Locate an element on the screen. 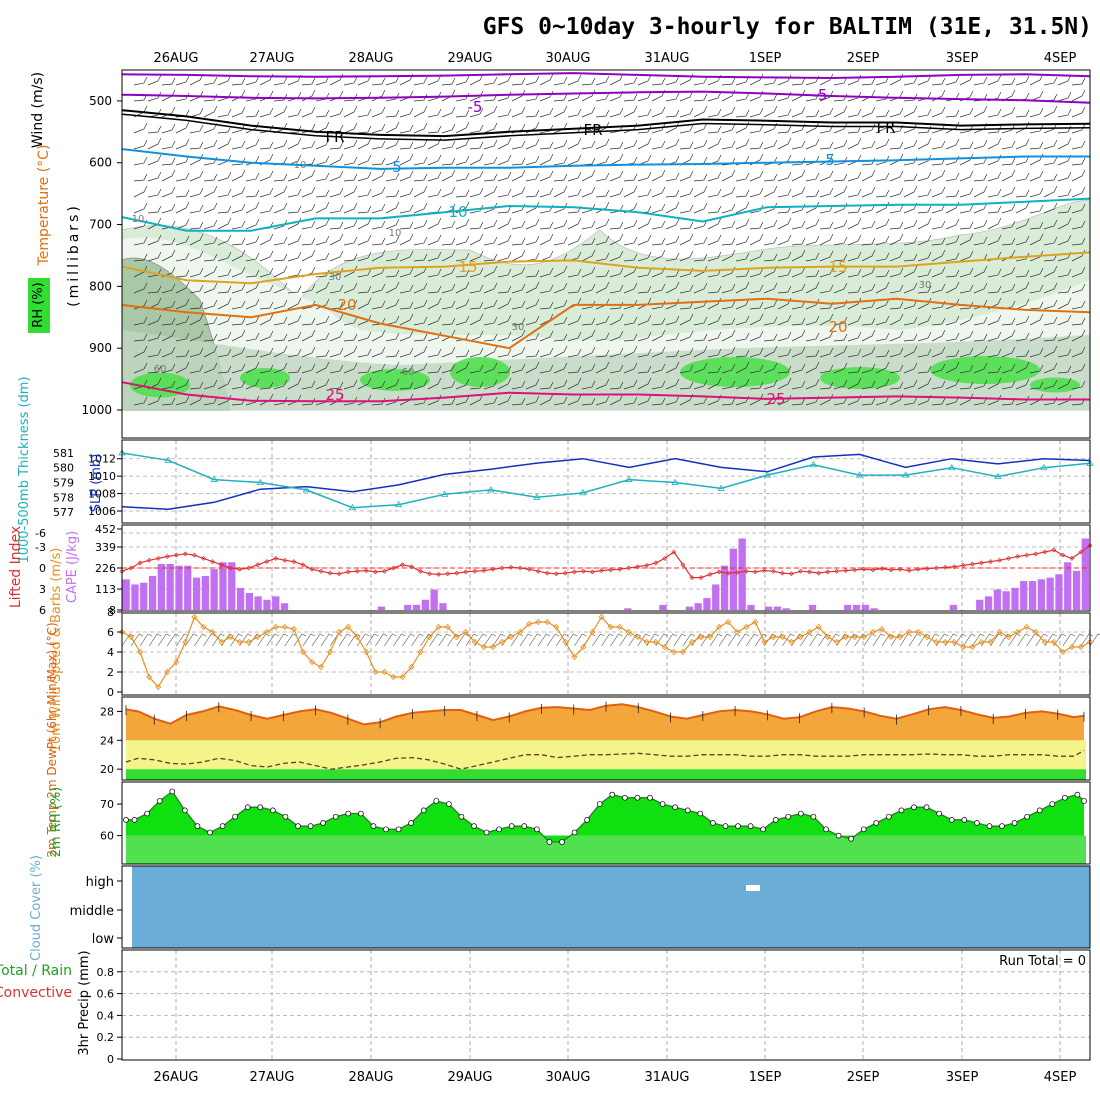 This screenshot has width=1100, height=1100. contour-label: FR is located at coordinates (334, 137).